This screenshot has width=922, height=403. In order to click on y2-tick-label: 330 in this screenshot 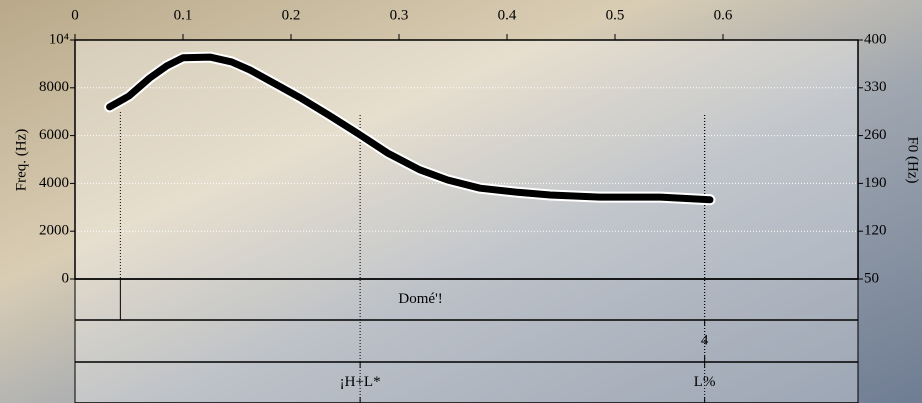, I will do `click(875, 87)`.